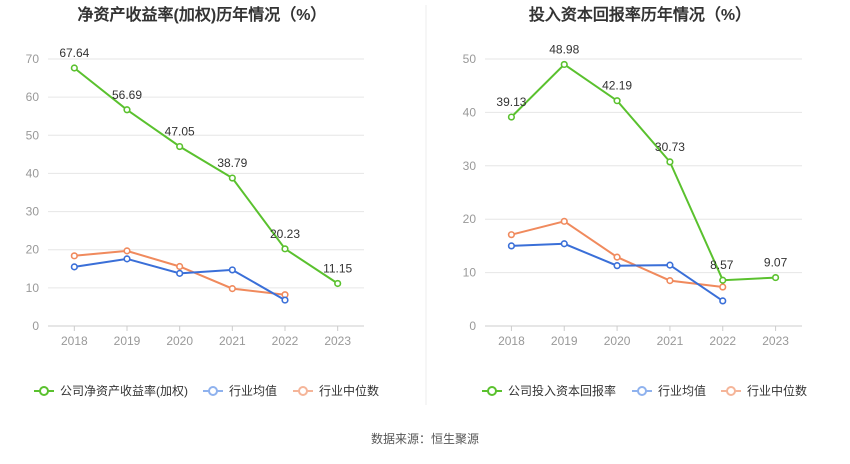 The height and width of the screenshot is (464, 850). What do you see at coordinates (180, 132) in the screenshot?
I see `data-label: 47.05` at bounding box center [180, 132].